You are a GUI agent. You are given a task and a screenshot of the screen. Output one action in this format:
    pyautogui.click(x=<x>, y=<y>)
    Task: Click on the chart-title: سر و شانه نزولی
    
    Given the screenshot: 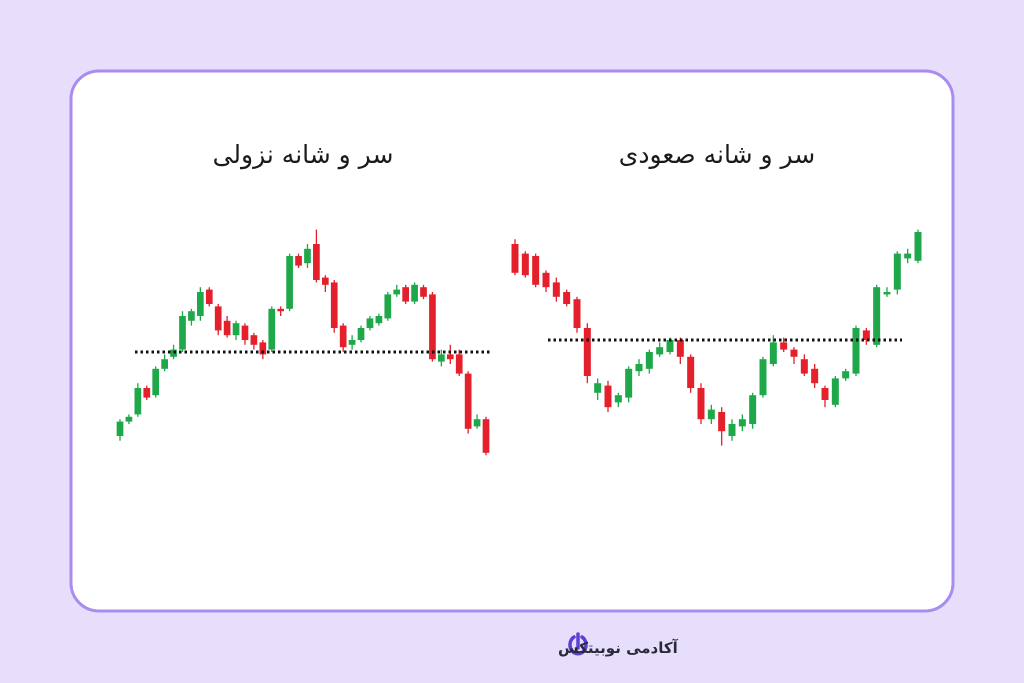 What is the action you would take?
    pyautogui.click(x=303, y=155)
    